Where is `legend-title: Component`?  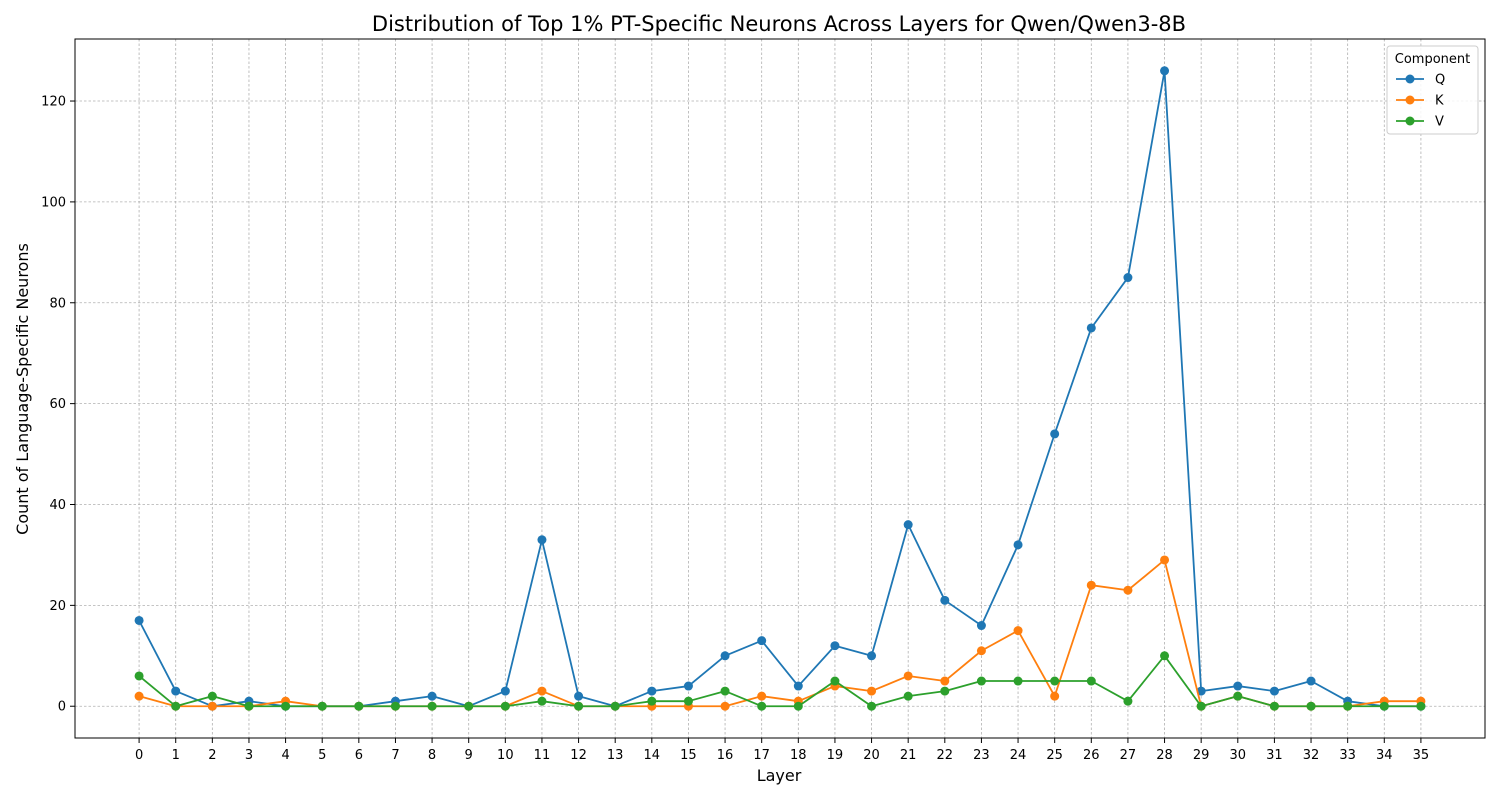 legend-title: Component is located at coordinates (1432, 59).